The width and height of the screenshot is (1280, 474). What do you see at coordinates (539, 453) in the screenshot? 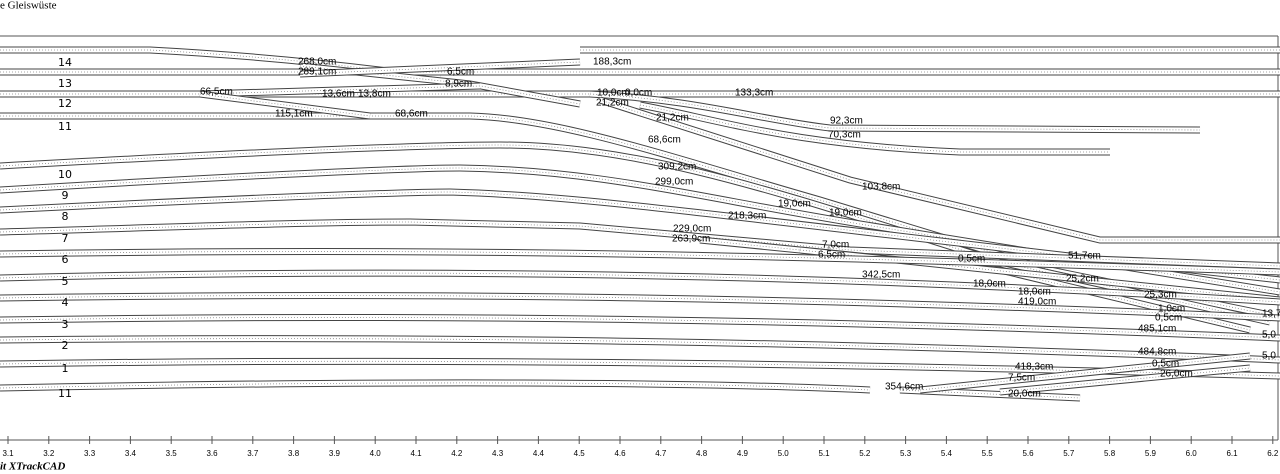
I see `scale-label: 4.4` at bounding box center [539, 453].